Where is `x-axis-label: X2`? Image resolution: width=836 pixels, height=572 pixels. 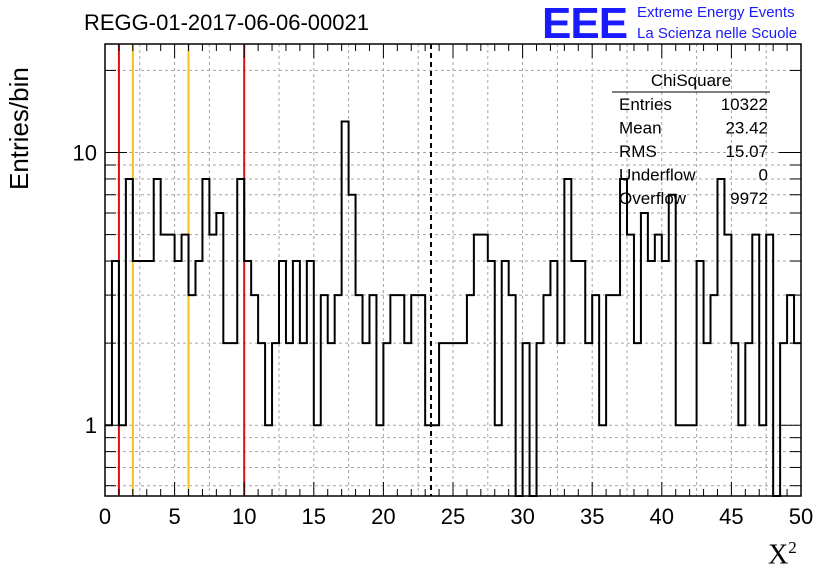 x-axis-label: X2 is located at coordinates (782, 554).